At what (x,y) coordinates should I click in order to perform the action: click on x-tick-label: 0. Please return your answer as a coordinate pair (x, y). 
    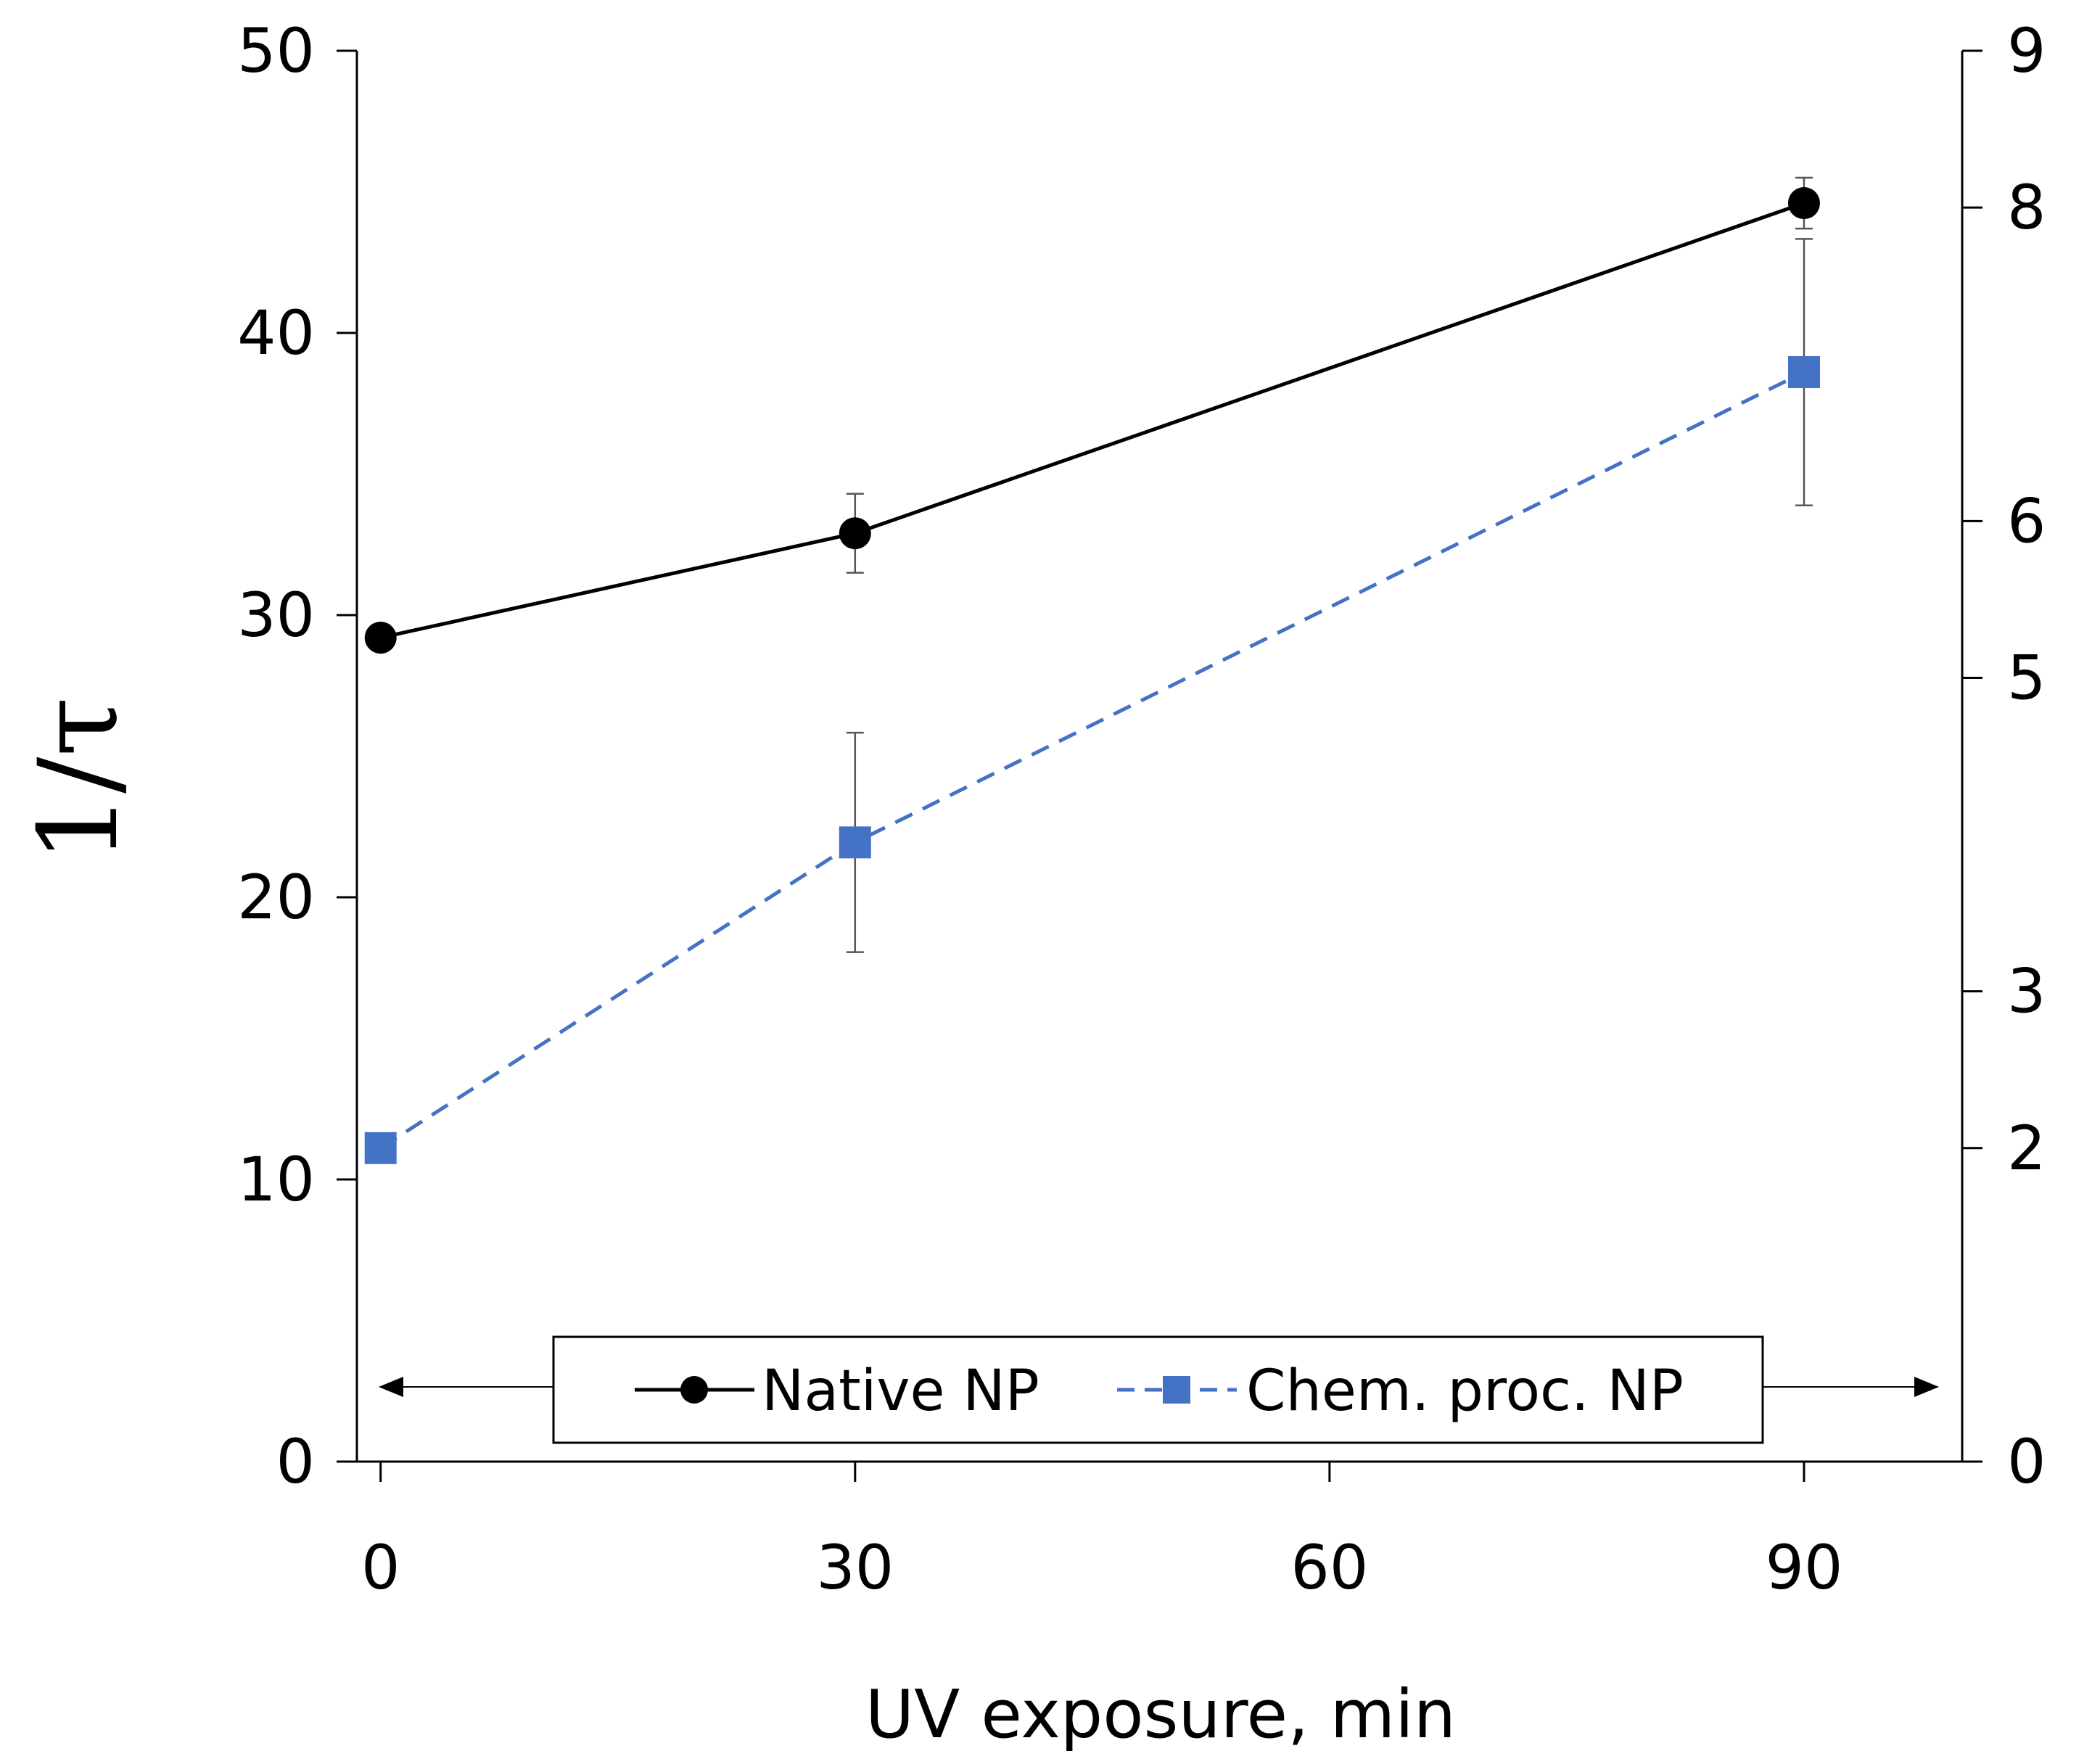
    Looking at the image, I should click on (380, 1568).